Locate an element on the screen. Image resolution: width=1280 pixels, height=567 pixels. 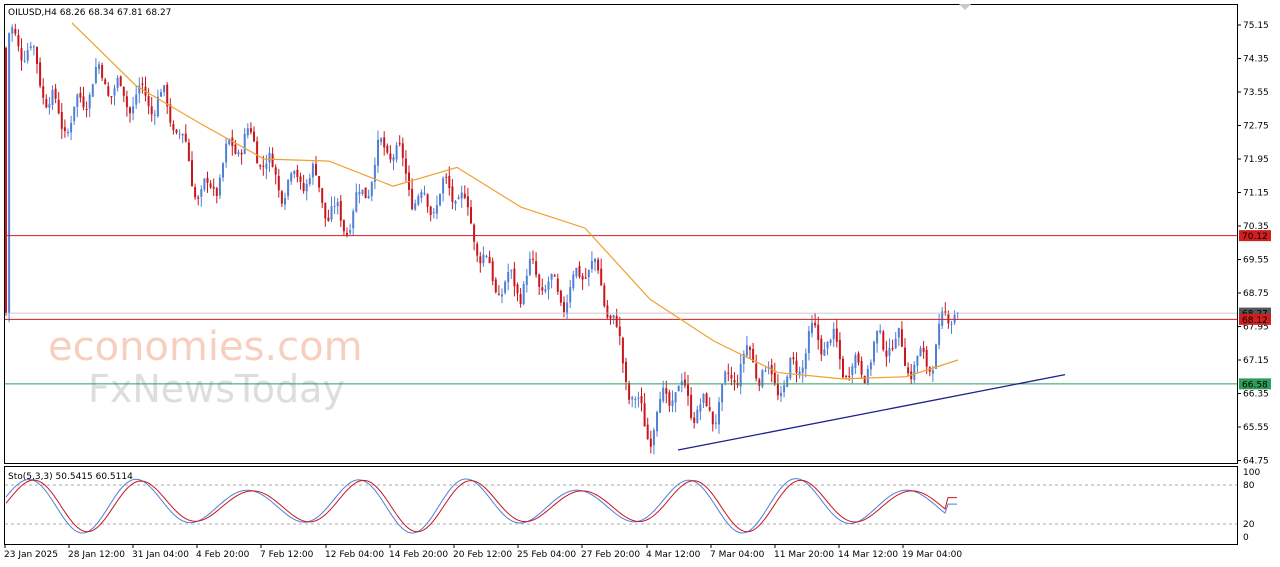
time-tick-label: 28 Jan 12:00 is located at coordinates (96, 555).